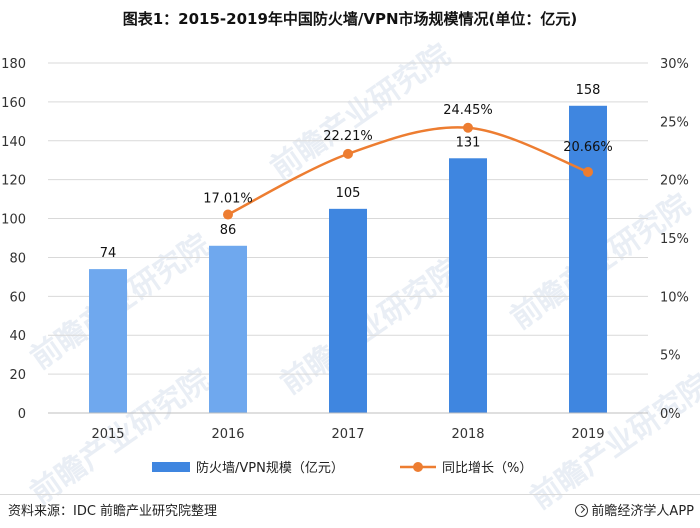 The image size is (700, 528). What do you see at coordinates (13, 64) in the screenshot?
I see `y-left-tick-label: 180` at bounding box center [13, 64].